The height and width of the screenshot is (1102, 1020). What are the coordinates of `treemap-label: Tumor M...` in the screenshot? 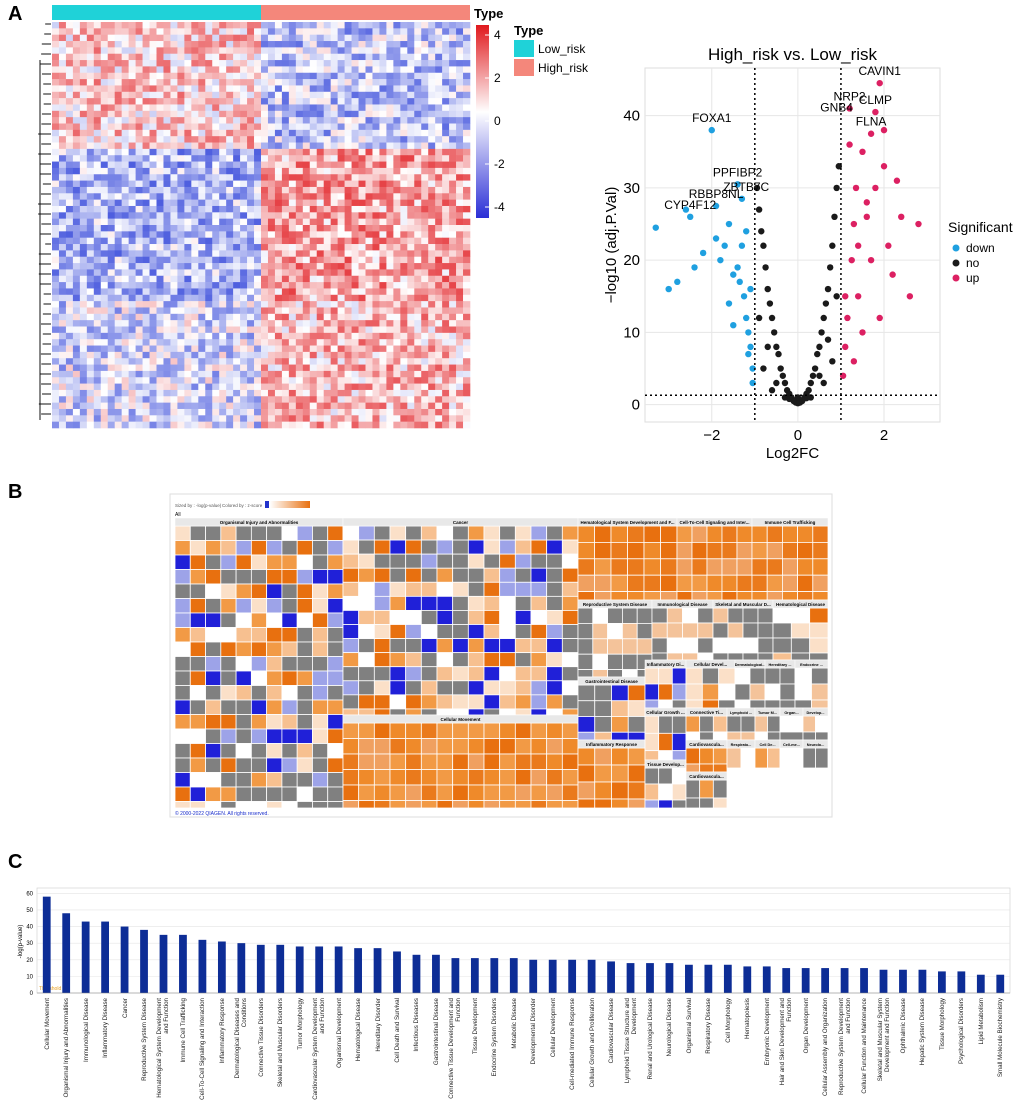 It's located at (767, 713).